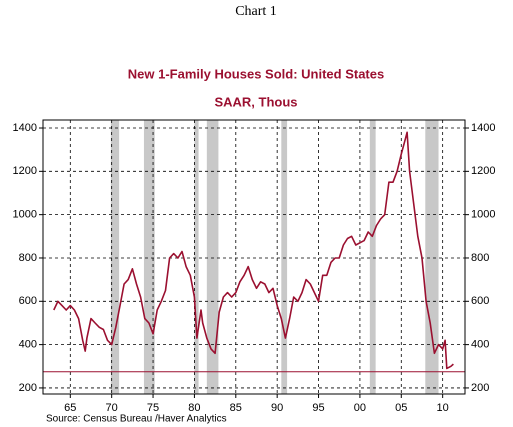 The image size is (513, 427). I want to click on x-tick-label: 75, so click(153, 408).